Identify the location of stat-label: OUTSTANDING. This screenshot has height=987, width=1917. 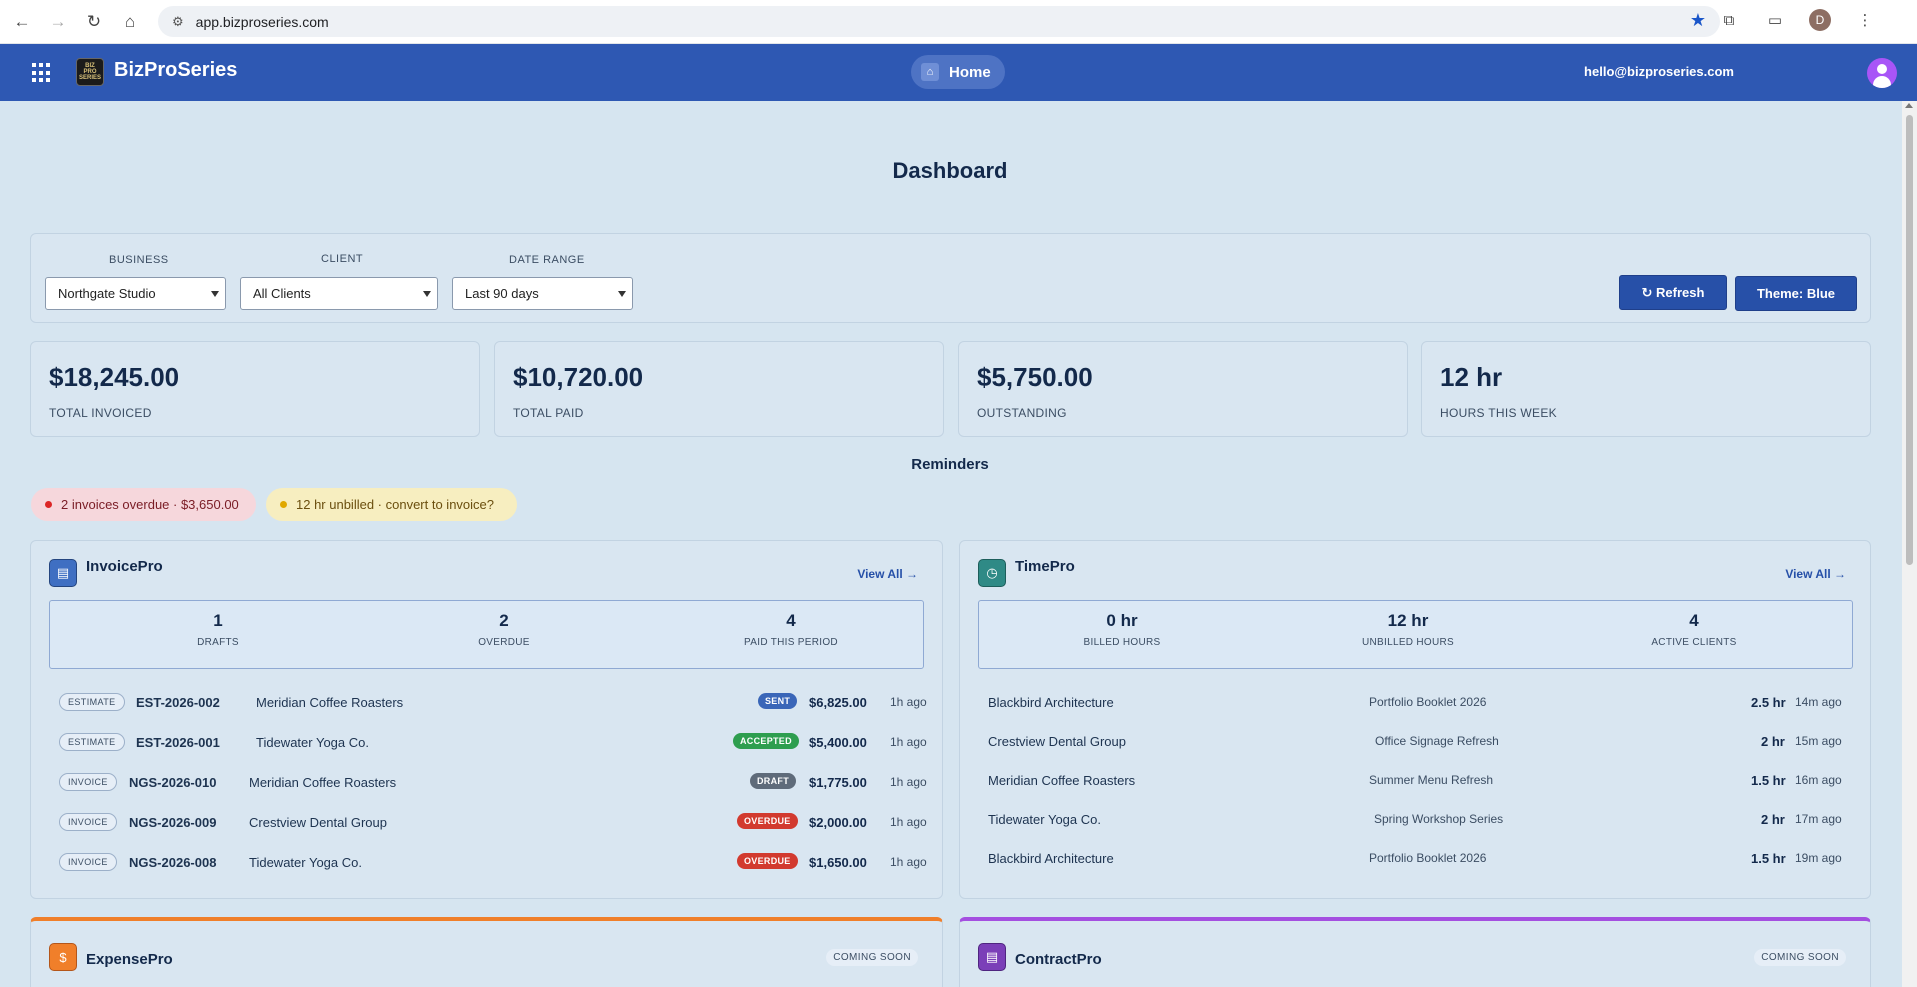
(1022, 413).